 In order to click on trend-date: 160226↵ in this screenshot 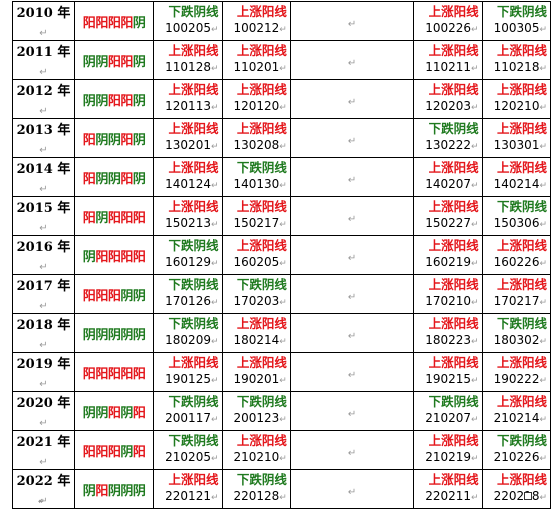, I will do `click(520, 263)`.